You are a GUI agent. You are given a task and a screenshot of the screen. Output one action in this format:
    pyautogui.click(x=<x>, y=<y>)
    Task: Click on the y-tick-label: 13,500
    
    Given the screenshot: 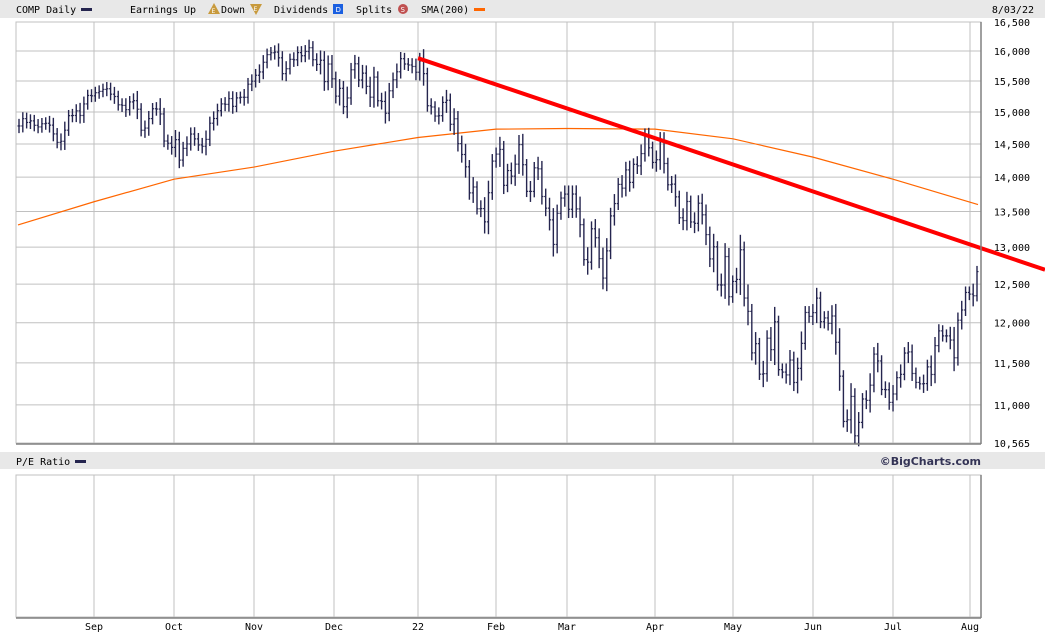 What is the action you would take?
    pyautogui.click(x=1012, y=213)
    